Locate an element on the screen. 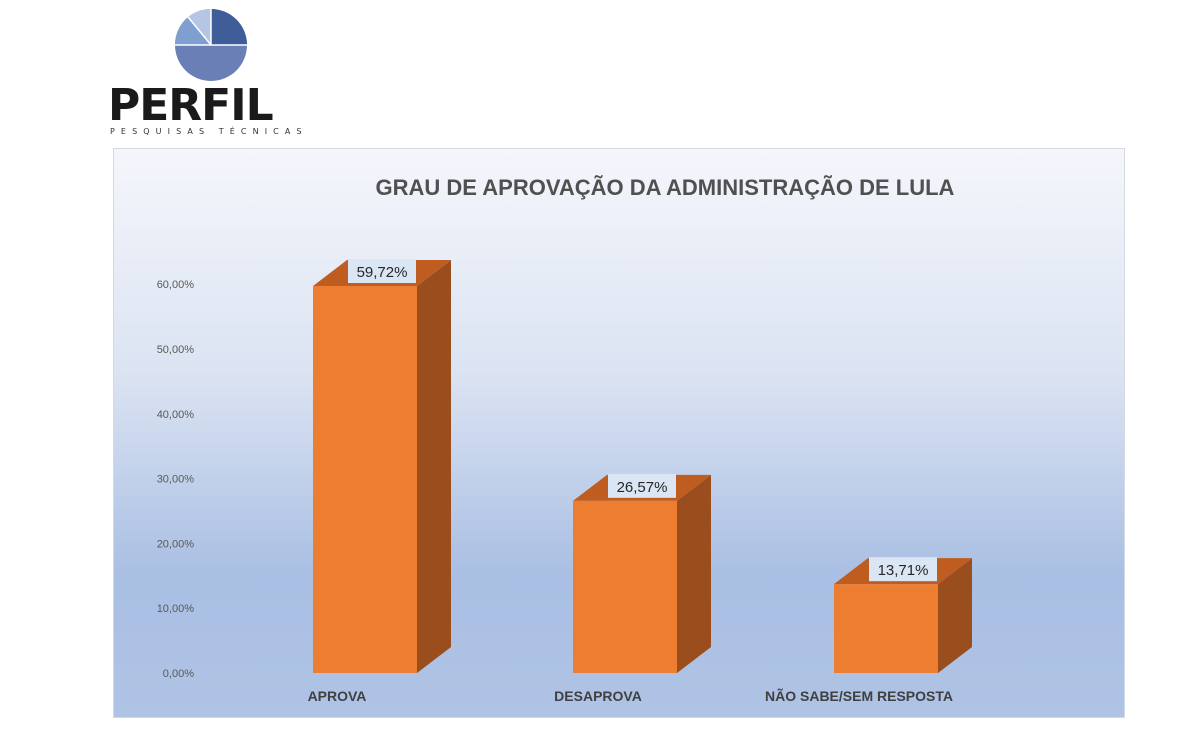  y-tick-label: 0,00% is located at coordinates (178, 674).